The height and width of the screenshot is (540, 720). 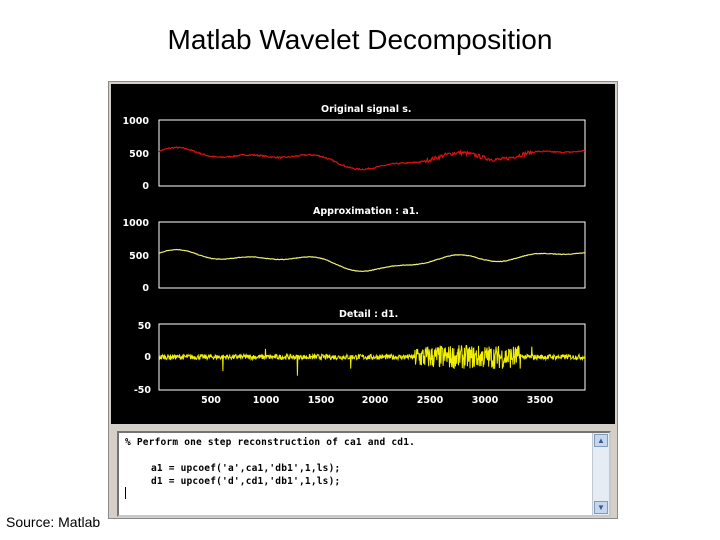 I want to click on detail-title: Detail : d1., so click(x=369, y=314).